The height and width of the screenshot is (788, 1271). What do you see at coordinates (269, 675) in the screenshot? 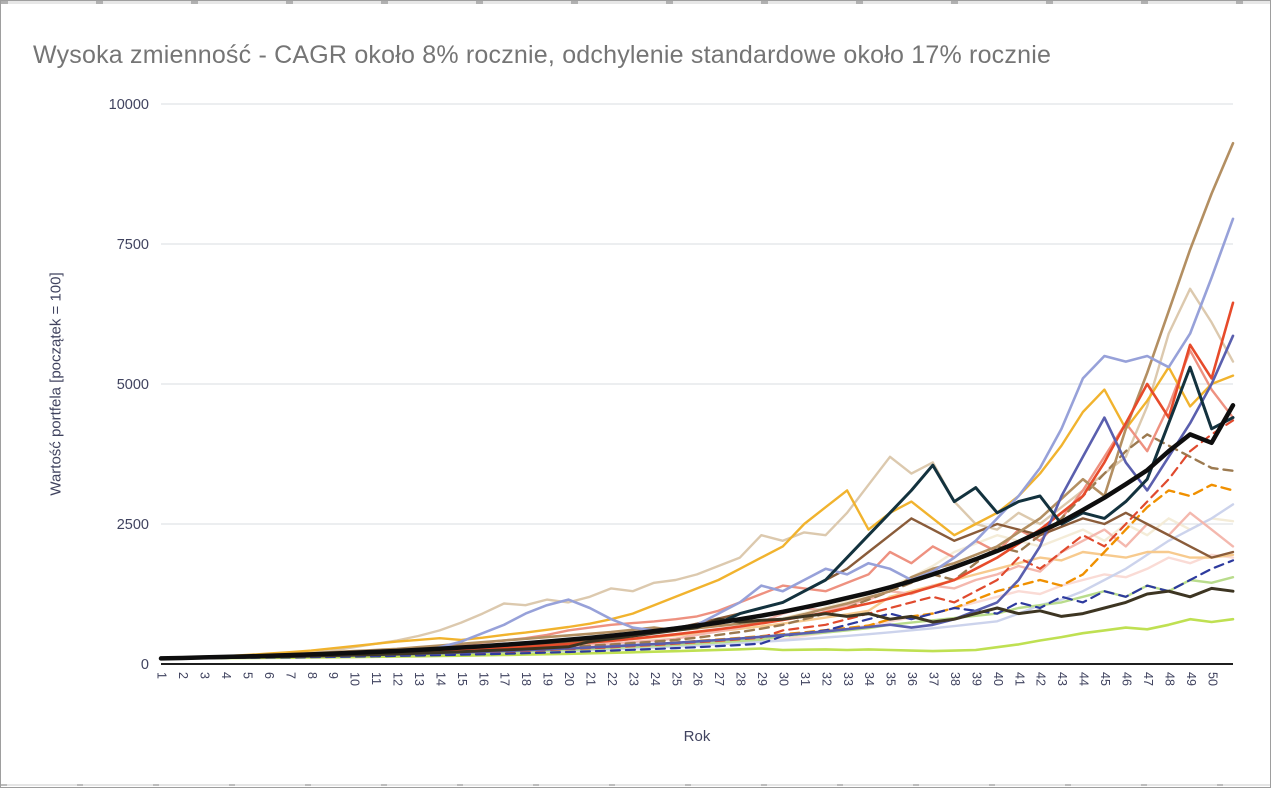
I see `x-tick-label: 6` at bounding box center [269, 675].